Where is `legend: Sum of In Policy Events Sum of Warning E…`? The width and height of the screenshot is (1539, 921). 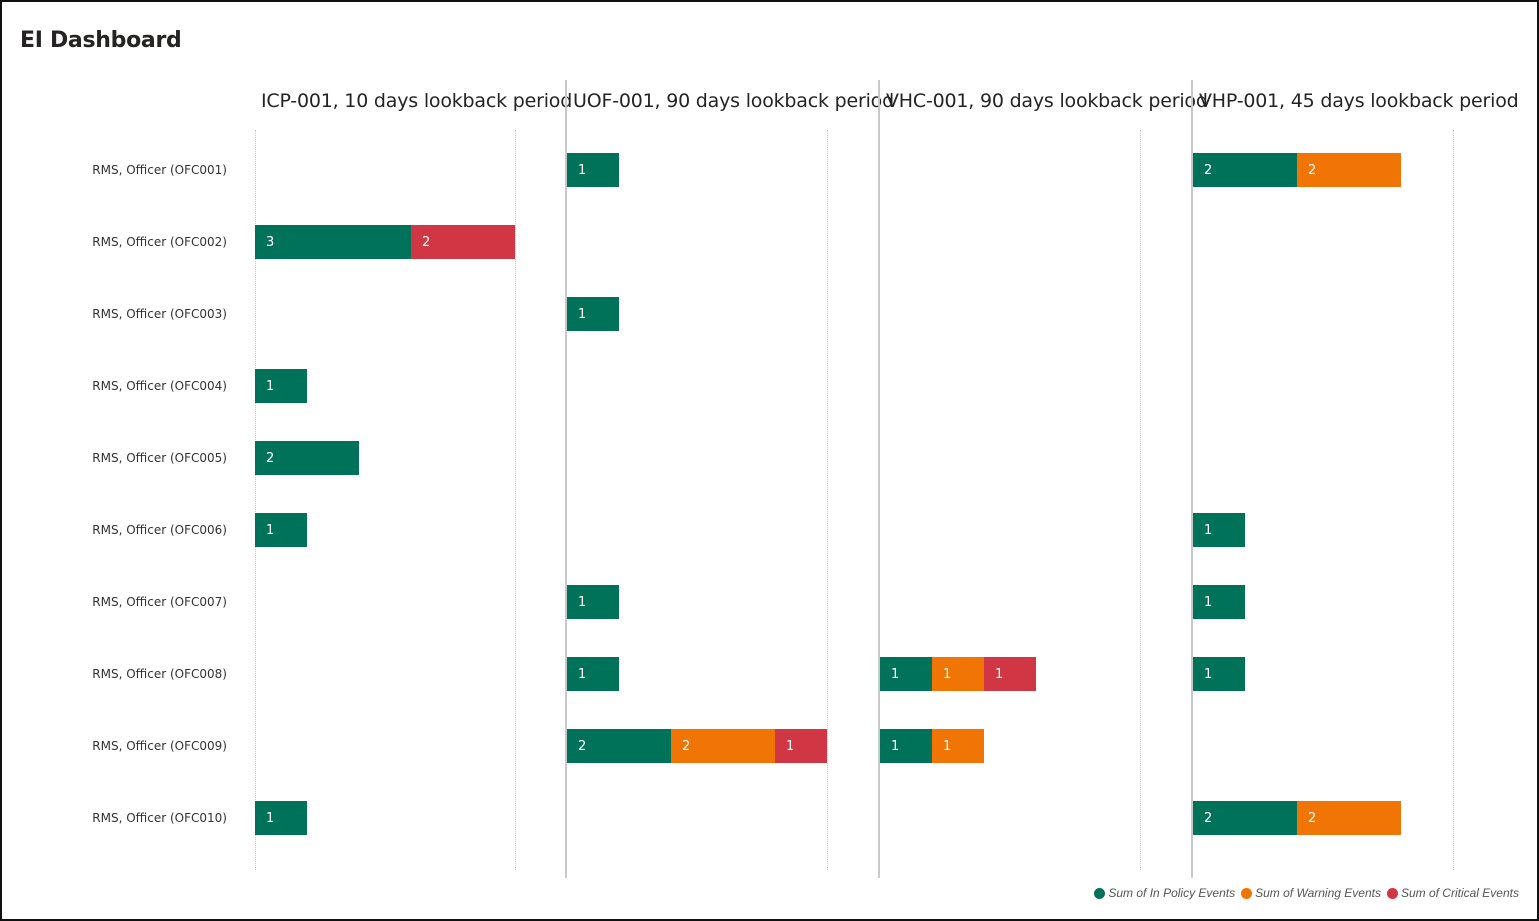
legend: Sum of In Policy Events Sum of Warning E… is located at coordinates (1303, 893).